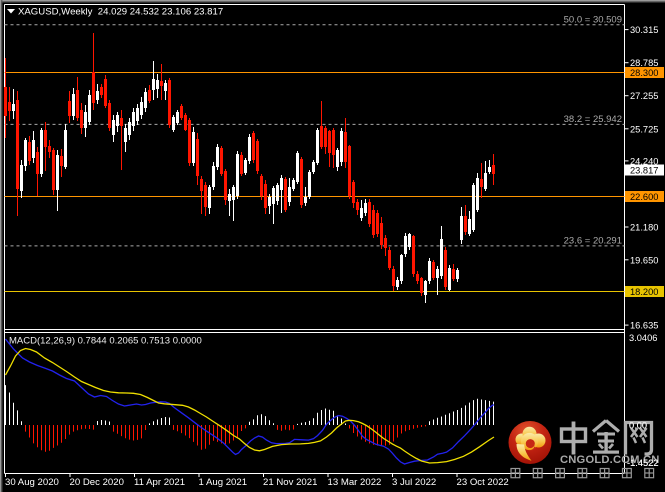  What do you see at coordinates (643, 463) in the screenshot?
I see `svg-text: -1.4522` at bounding box center [643, 463].